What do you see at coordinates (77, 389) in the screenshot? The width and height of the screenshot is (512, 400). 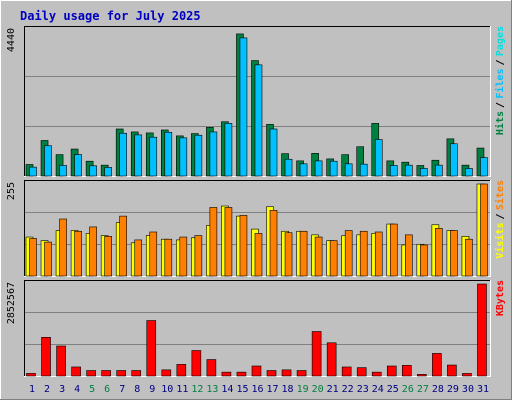 I see `day-label-4: 4` at bounding box center [77, 389].